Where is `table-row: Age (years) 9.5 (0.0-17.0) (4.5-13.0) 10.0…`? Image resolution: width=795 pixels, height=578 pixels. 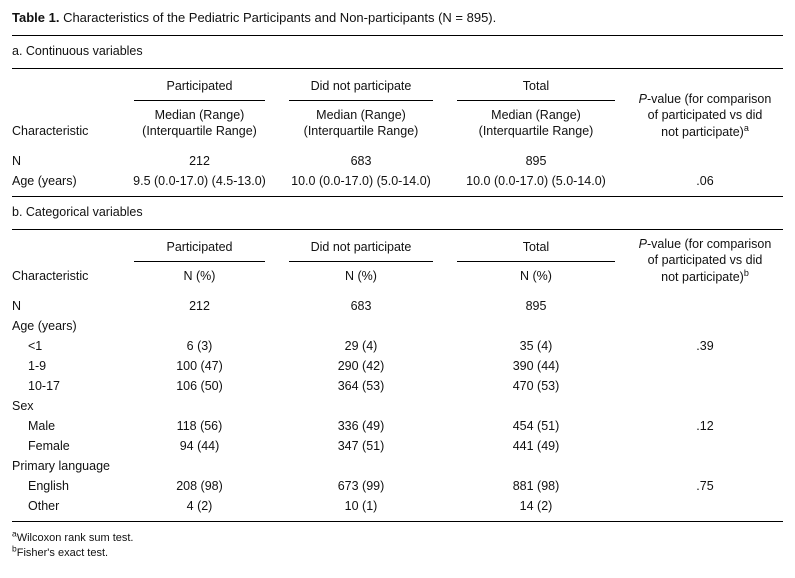 table-row: Age (years) 9.5 (0.0-17.0) (4.5-13.0) 10.0… is located at coordinates (397, 184).